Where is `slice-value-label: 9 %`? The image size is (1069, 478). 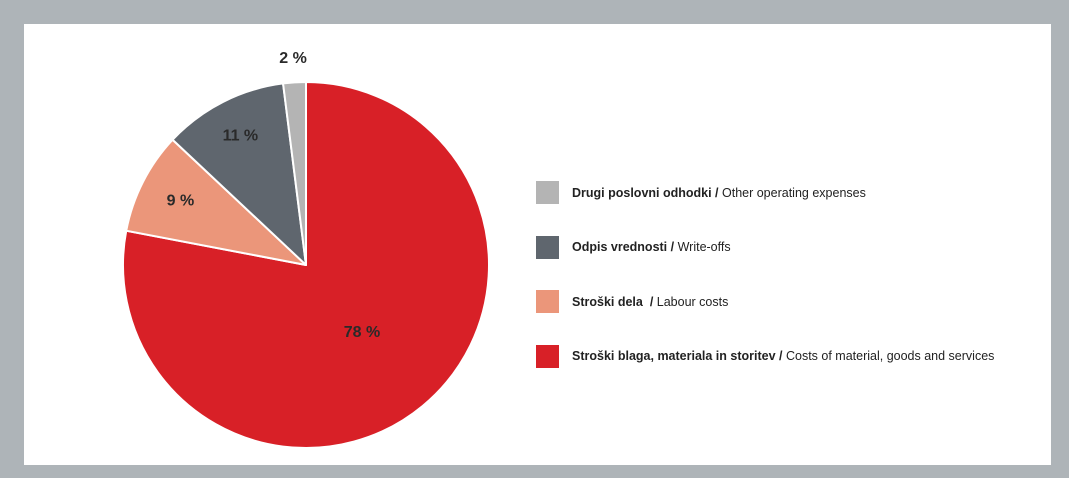
slice-value-label: 9 % is located at coordinates (181, 201).